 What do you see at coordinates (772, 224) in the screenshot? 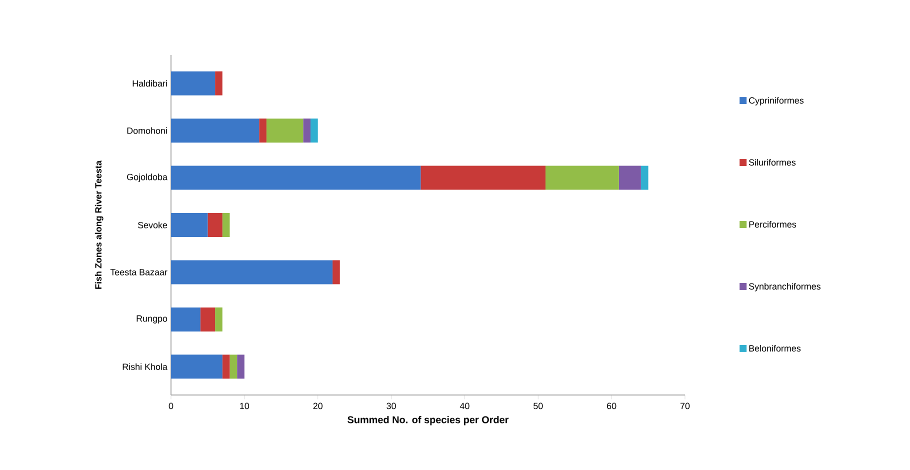
I see `legend-label: Perciformes` at bounding box center [772, 224].